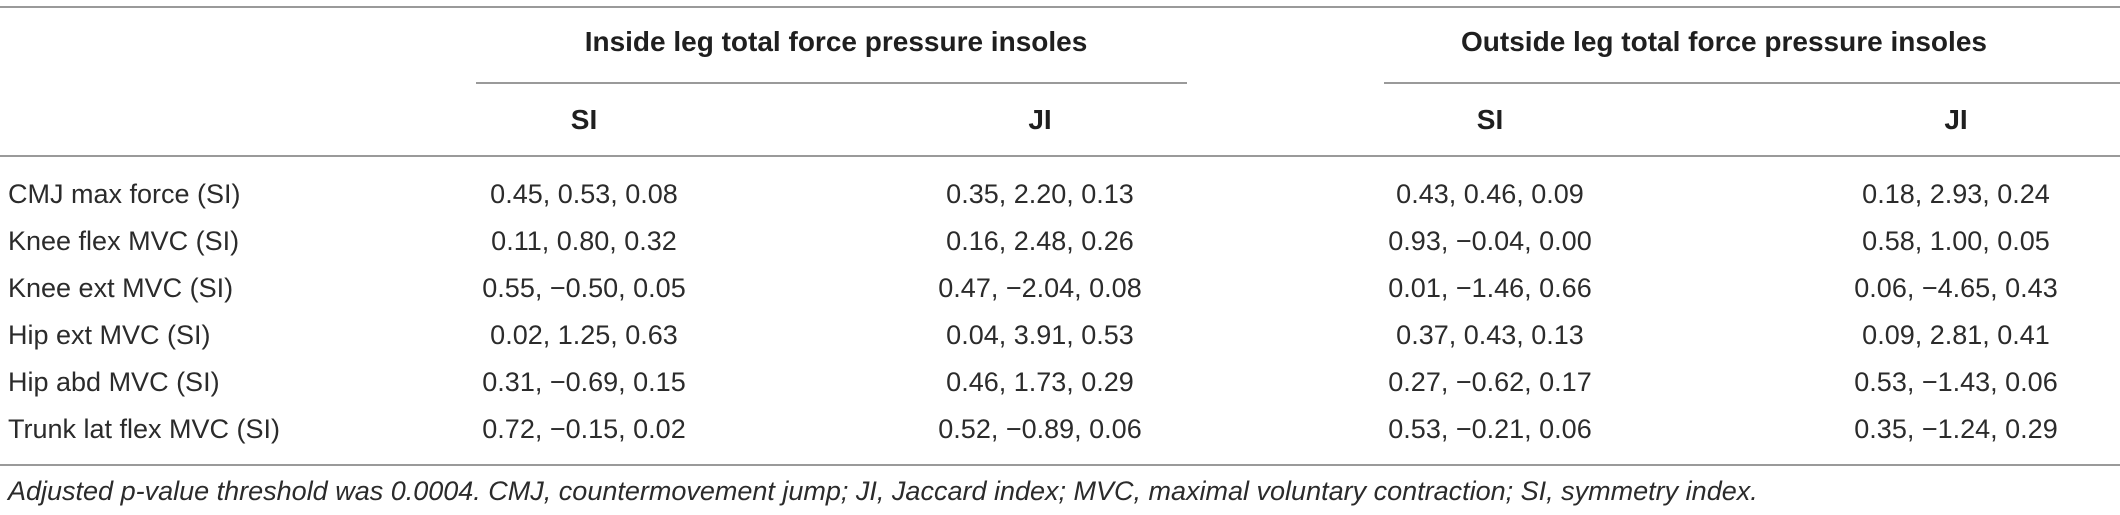 The image size is (2120, 515). I want to click on table-cell: 0.52, −0.89, 0.06, so click(1040, 429).